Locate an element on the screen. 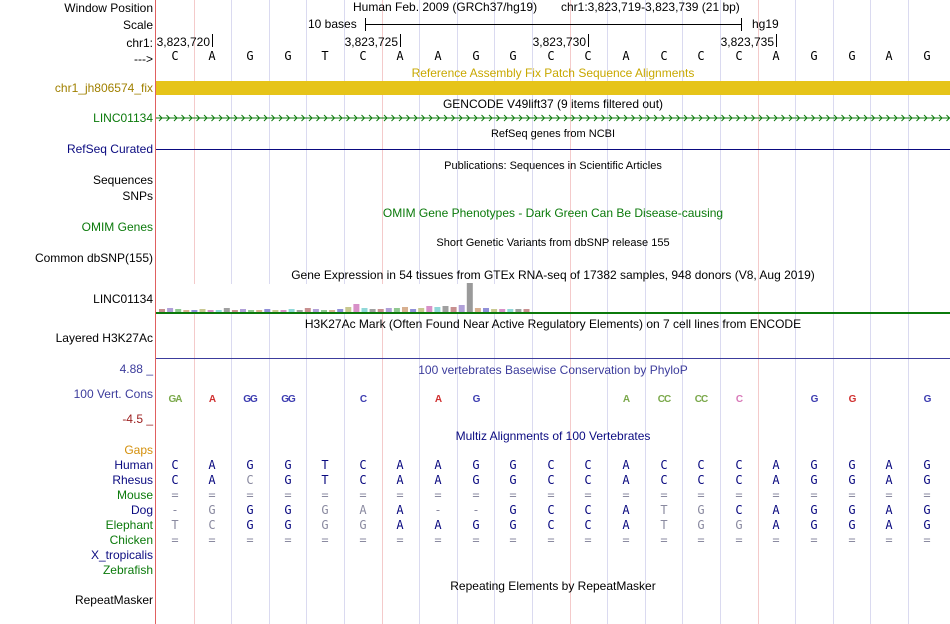  publications-sequences-label: Sequences is located at coordinates (122, 180).